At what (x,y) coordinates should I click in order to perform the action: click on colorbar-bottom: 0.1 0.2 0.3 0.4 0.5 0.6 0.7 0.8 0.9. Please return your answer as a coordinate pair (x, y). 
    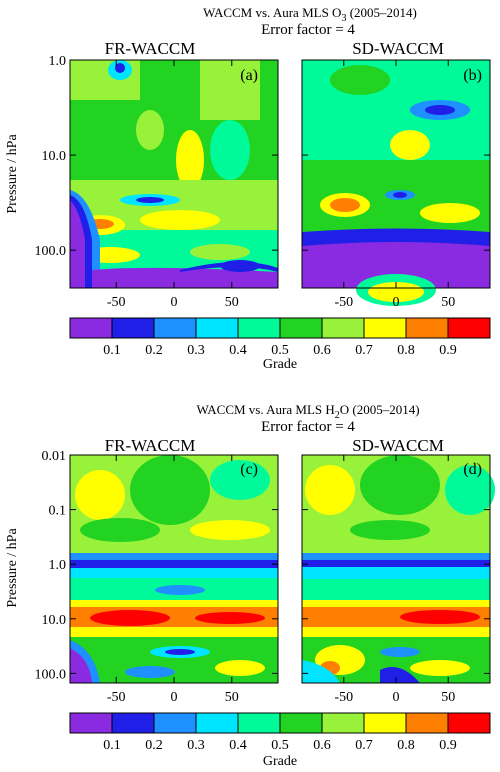
    Looking at the image, I should click on (280, 732).